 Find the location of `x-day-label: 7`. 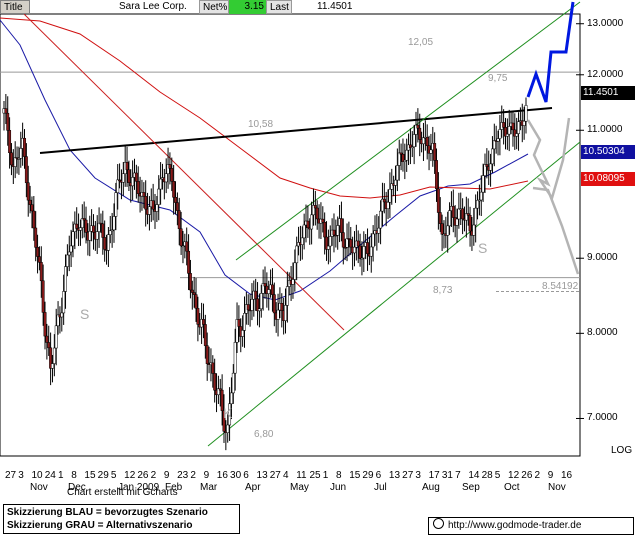

x-day-label: 7 is located at coordinates (458, 475).